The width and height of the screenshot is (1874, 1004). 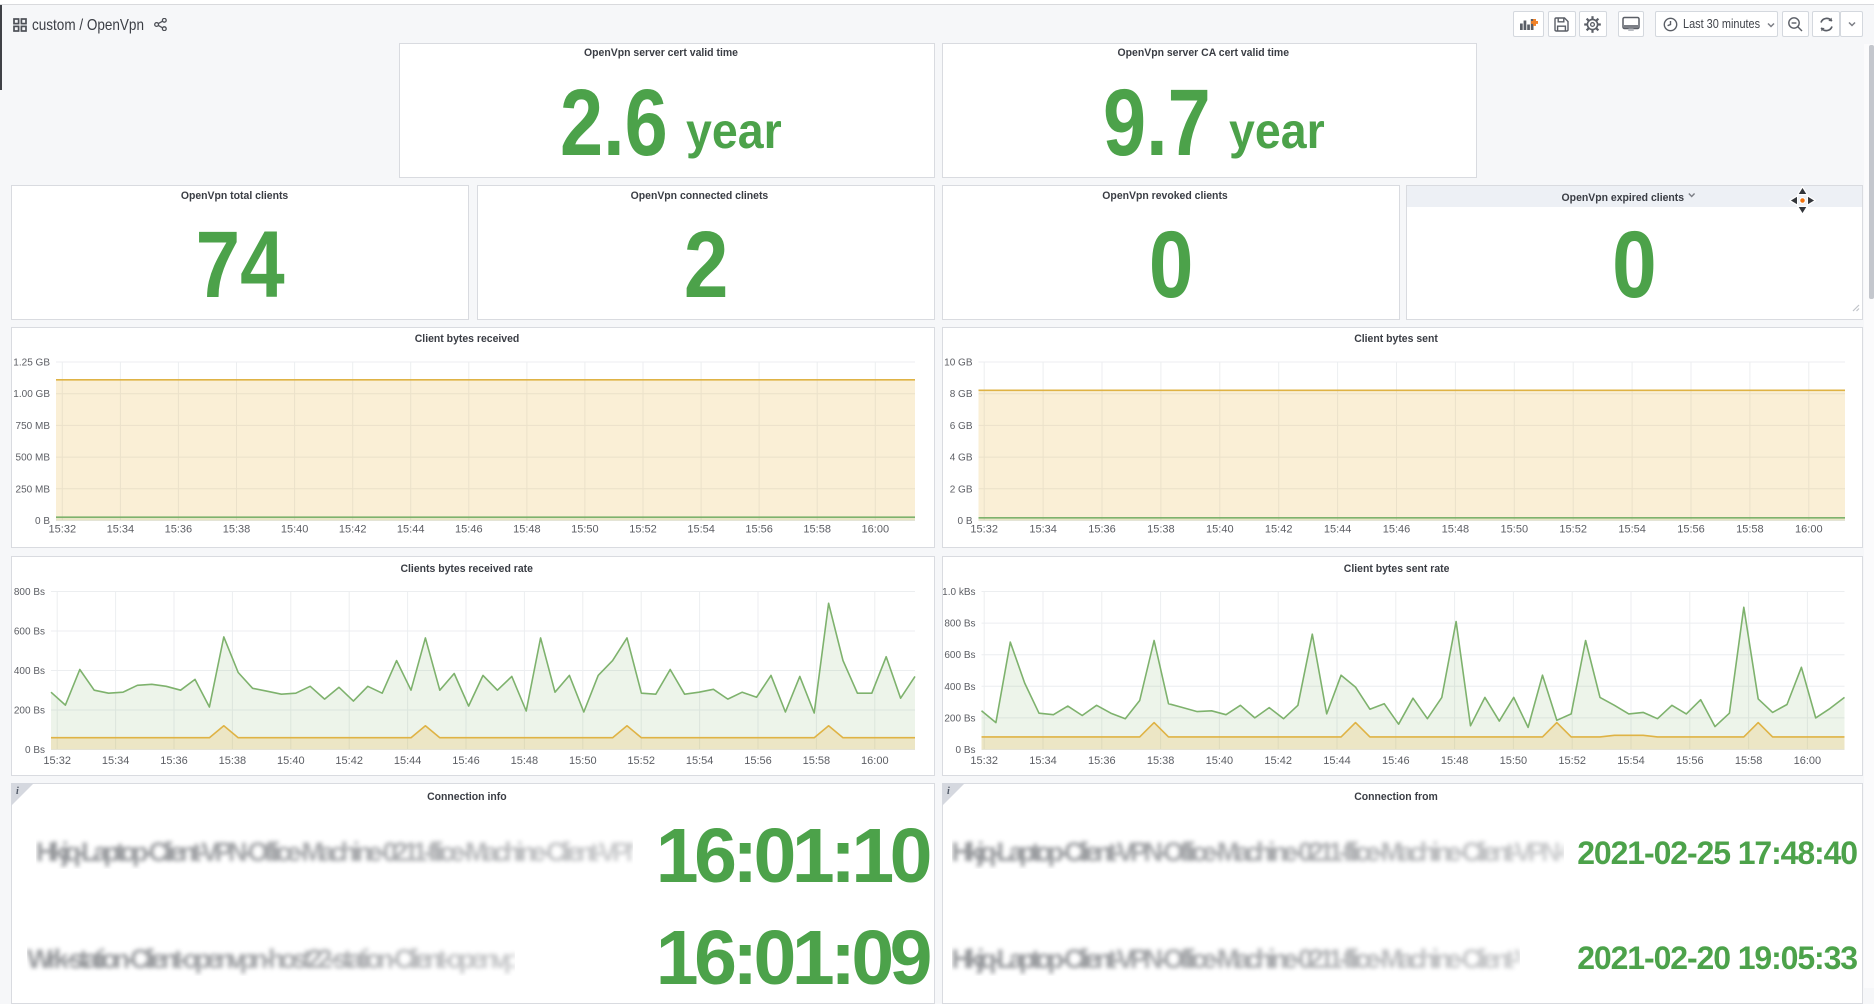 What do you see at coordinates (33, 458) in the screenshot?
I see `svg-text: 500 MB` at bounding box center [33, 458].